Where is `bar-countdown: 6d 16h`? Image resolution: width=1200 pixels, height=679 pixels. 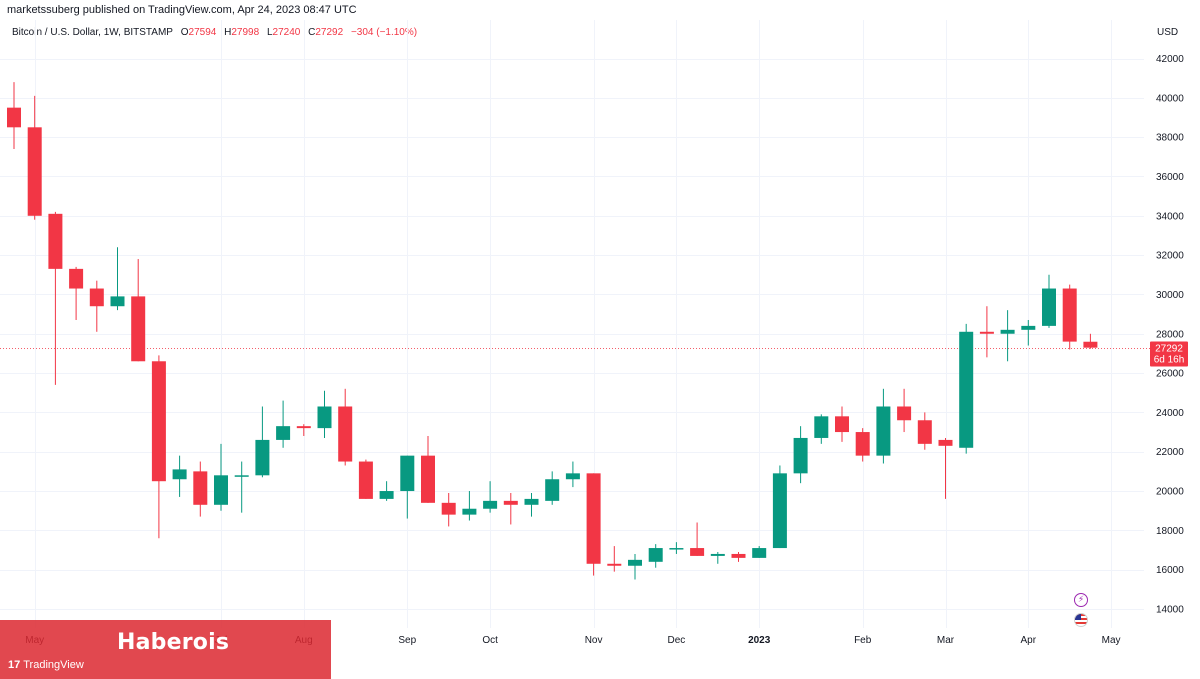 bar-countdown: 6d 16h is located at coordinates (1169, 360).